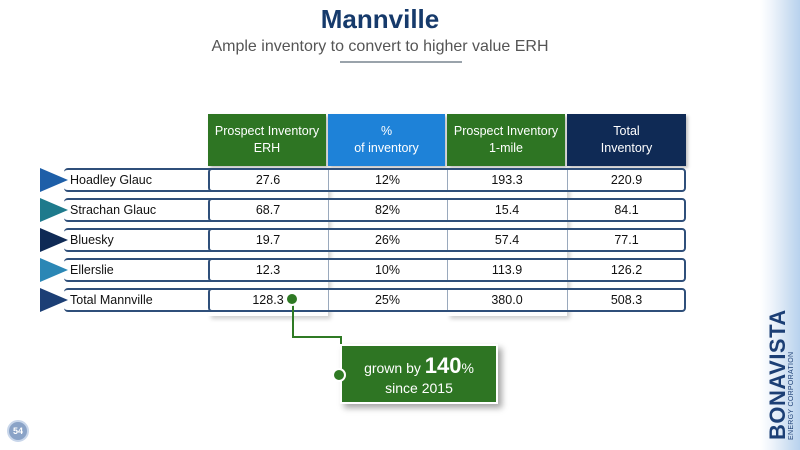 The width and height of the screenshot is (800, 450). Describe the element at coordinates (267, 140) in the screenshot. I see `header-prospect-erh: Prospect Inventory ERH` at that location.